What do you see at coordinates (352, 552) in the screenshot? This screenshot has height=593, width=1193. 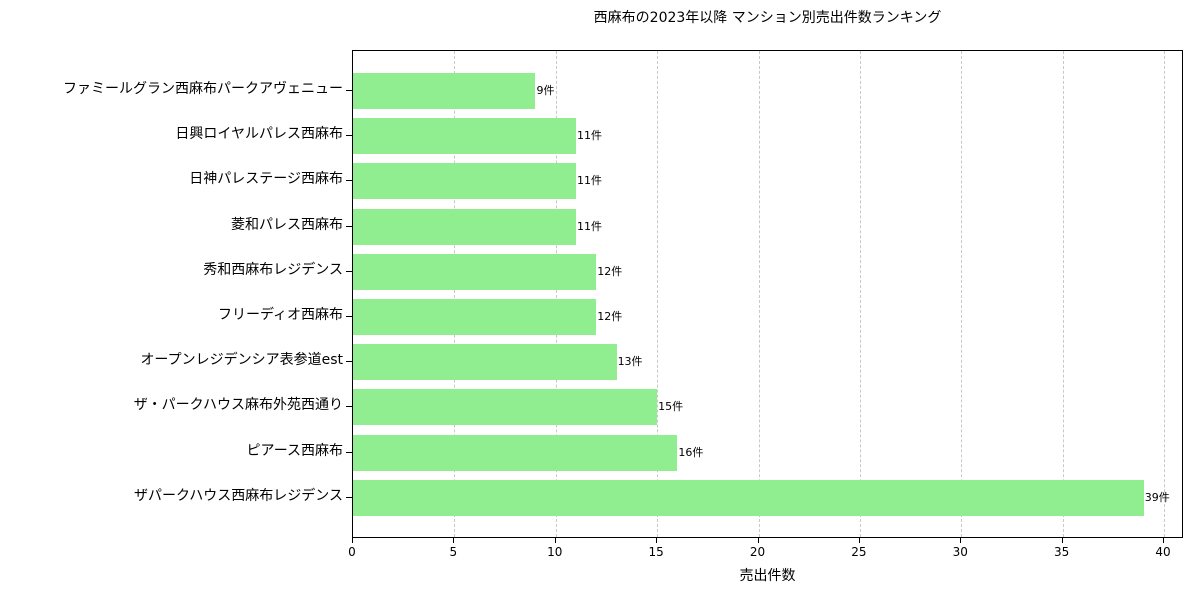 I see `x-tick-label: 0` at bounding box center [352, 552].